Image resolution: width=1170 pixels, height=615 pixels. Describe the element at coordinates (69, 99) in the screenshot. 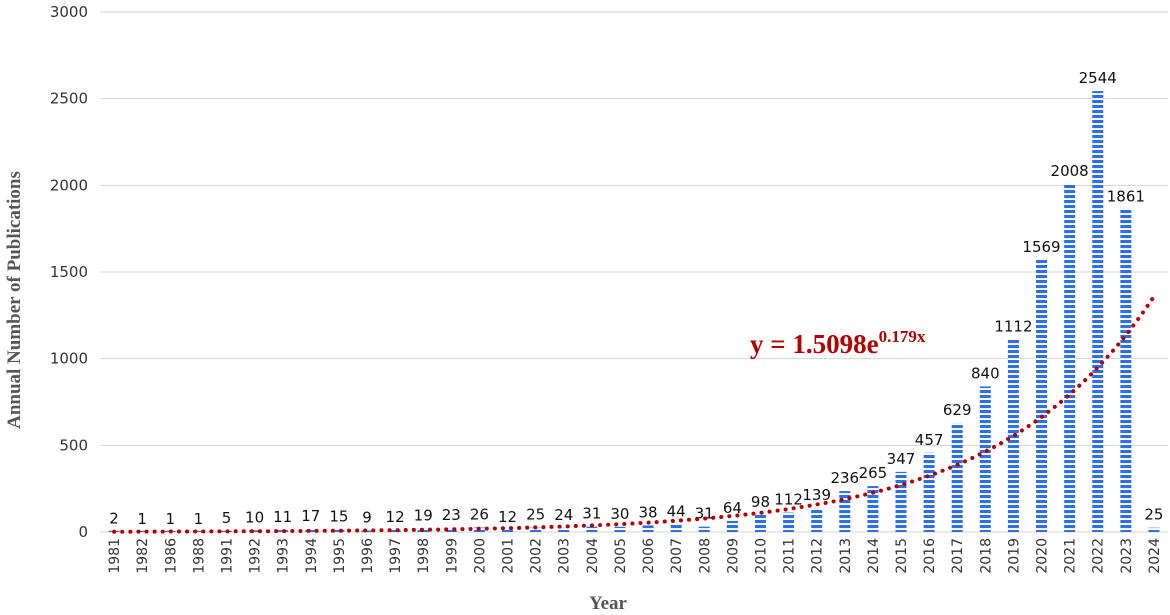

I see `y-tick-label: 2500` at that location.